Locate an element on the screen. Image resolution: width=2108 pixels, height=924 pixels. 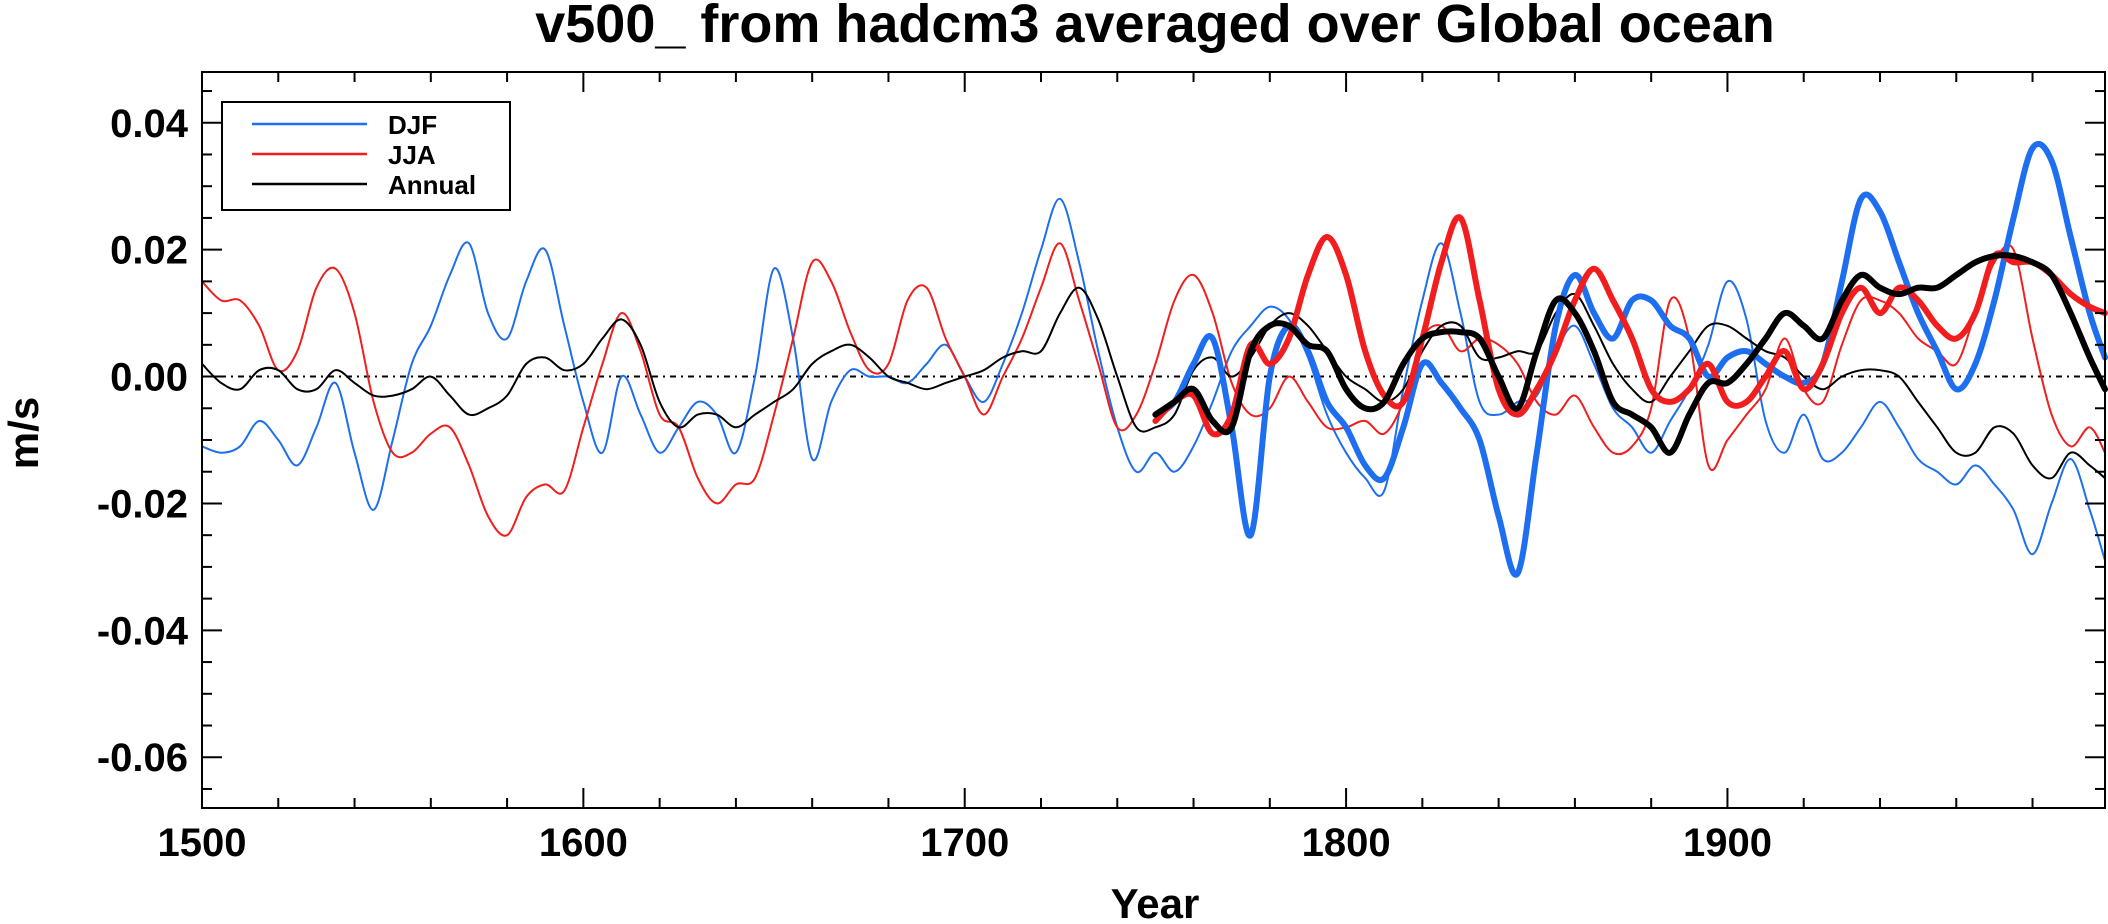
legend-box is located at coordinates (366, 156).